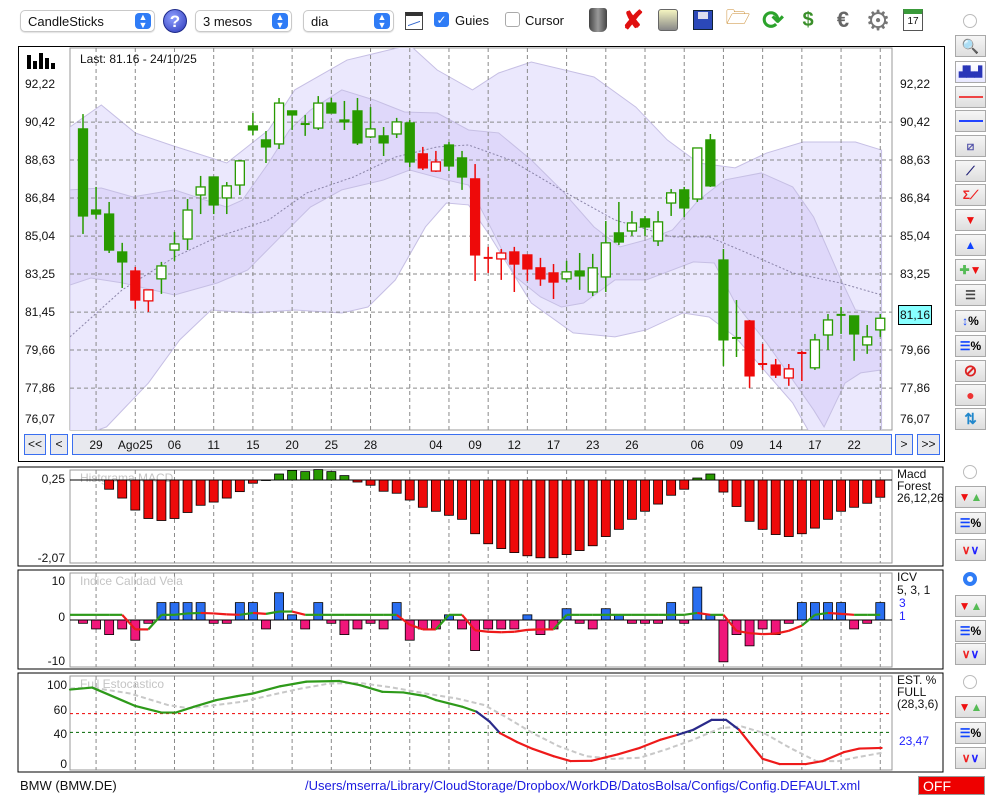 This screenshot has width=1000, height=800. I want to click on icv-cross-button: ∨∨, so click(970, 654).